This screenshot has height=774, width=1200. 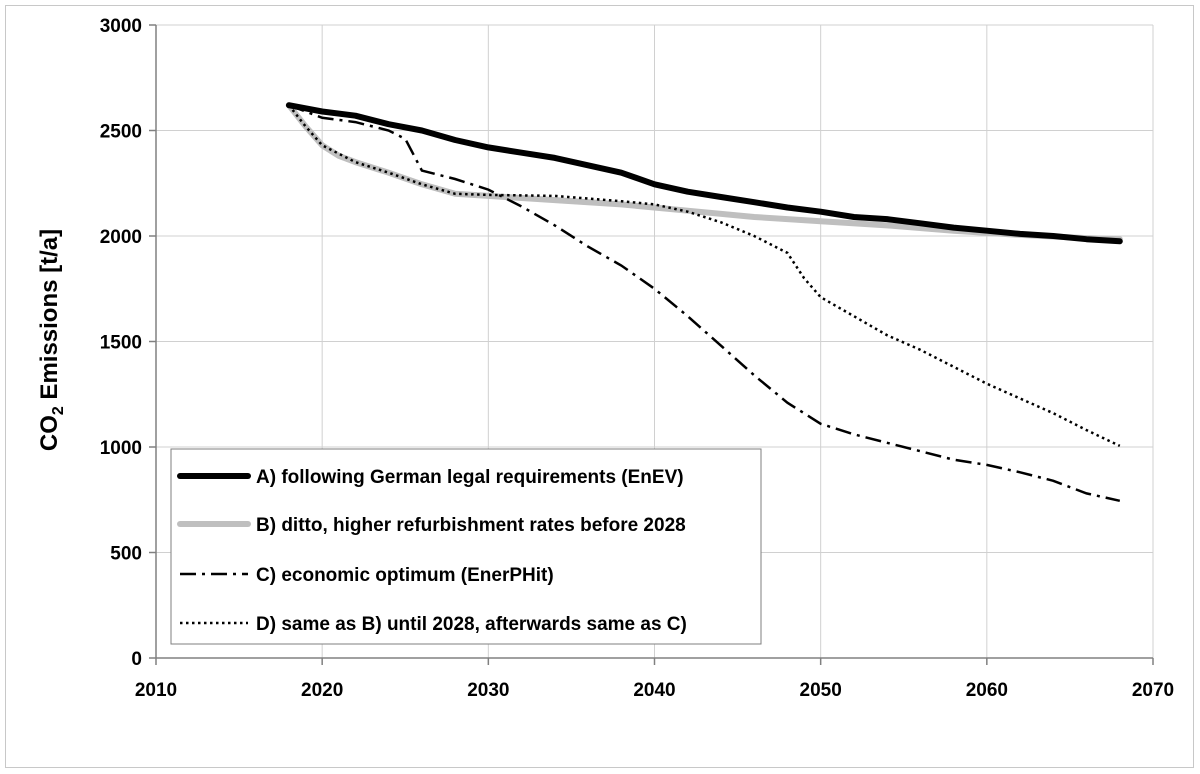 What do you see at coordinates (654, 690) in the screenshot?
I see `x-tick-label: 2040` at bounding box center [654, 690].